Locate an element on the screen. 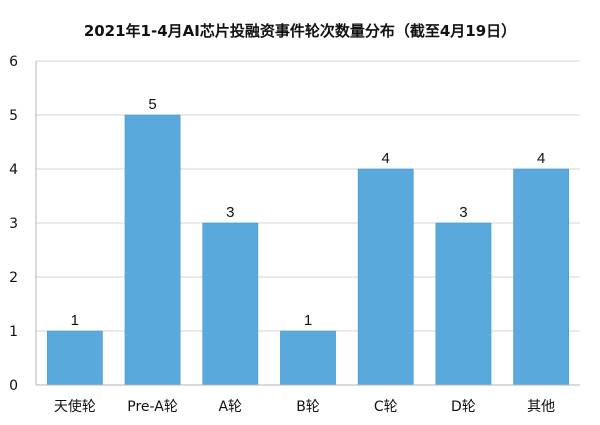  y-tick-label: 5 is located at coordinates (13, 116).